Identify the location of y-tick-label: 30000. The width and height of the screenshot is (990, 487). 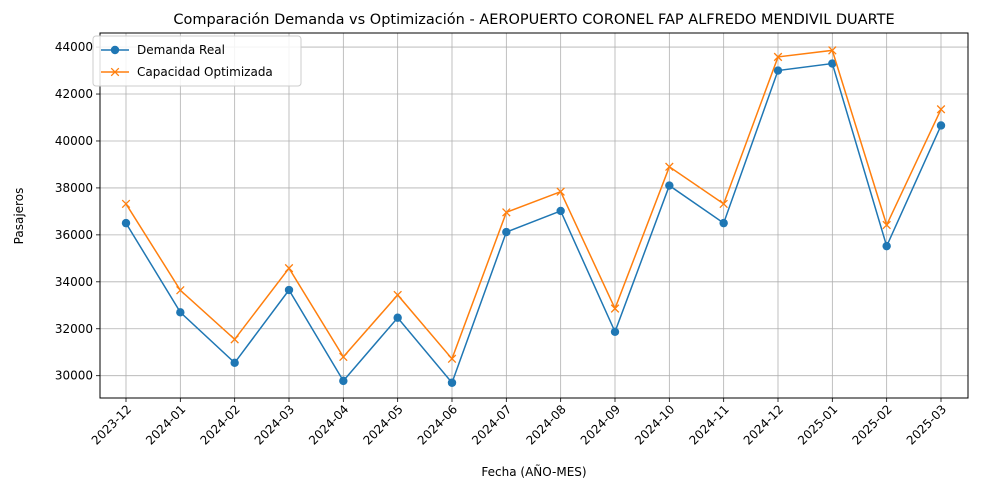
(74, 376).